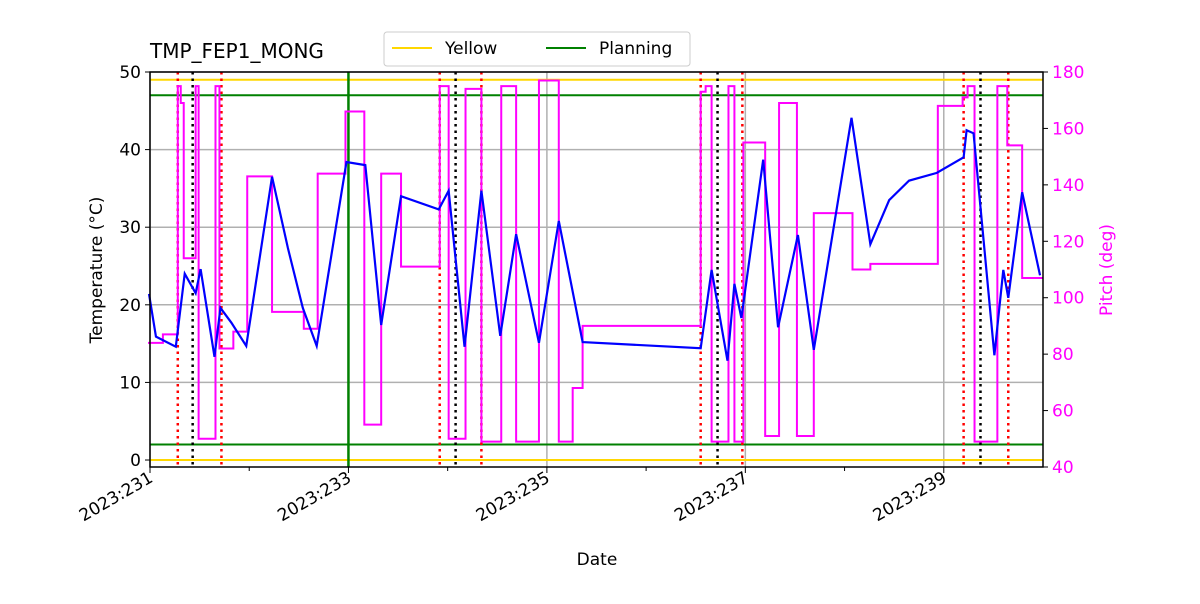 The image size is (1200, 604). I want to click on y-tick-label: 0, so click(135, 461).